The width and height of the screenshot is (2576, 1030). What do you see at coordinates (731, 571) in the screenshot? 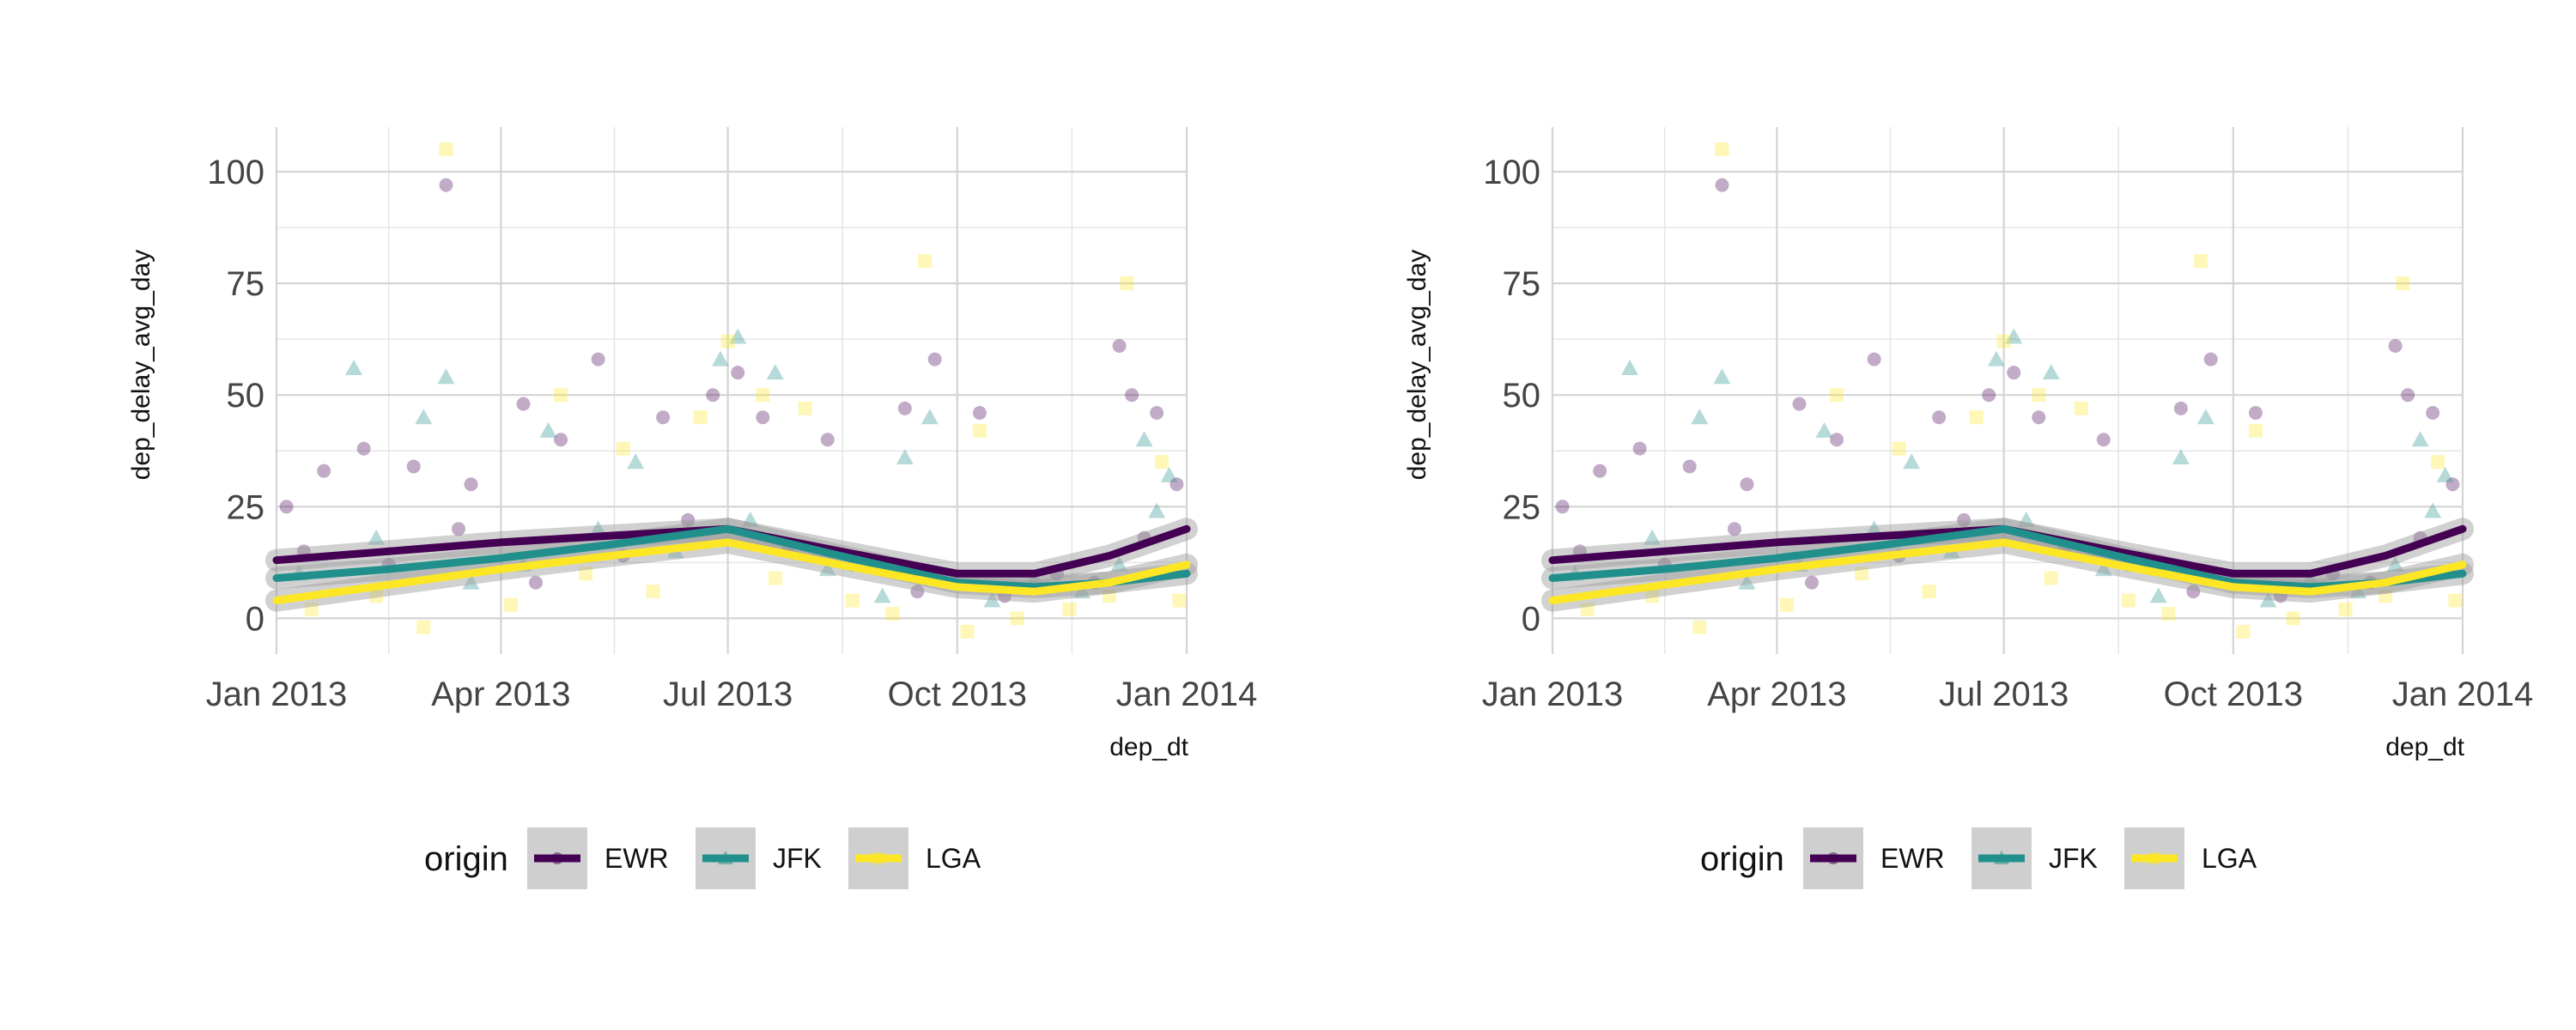
I see `smooth-line-lga` at bounding box center [731, 571].